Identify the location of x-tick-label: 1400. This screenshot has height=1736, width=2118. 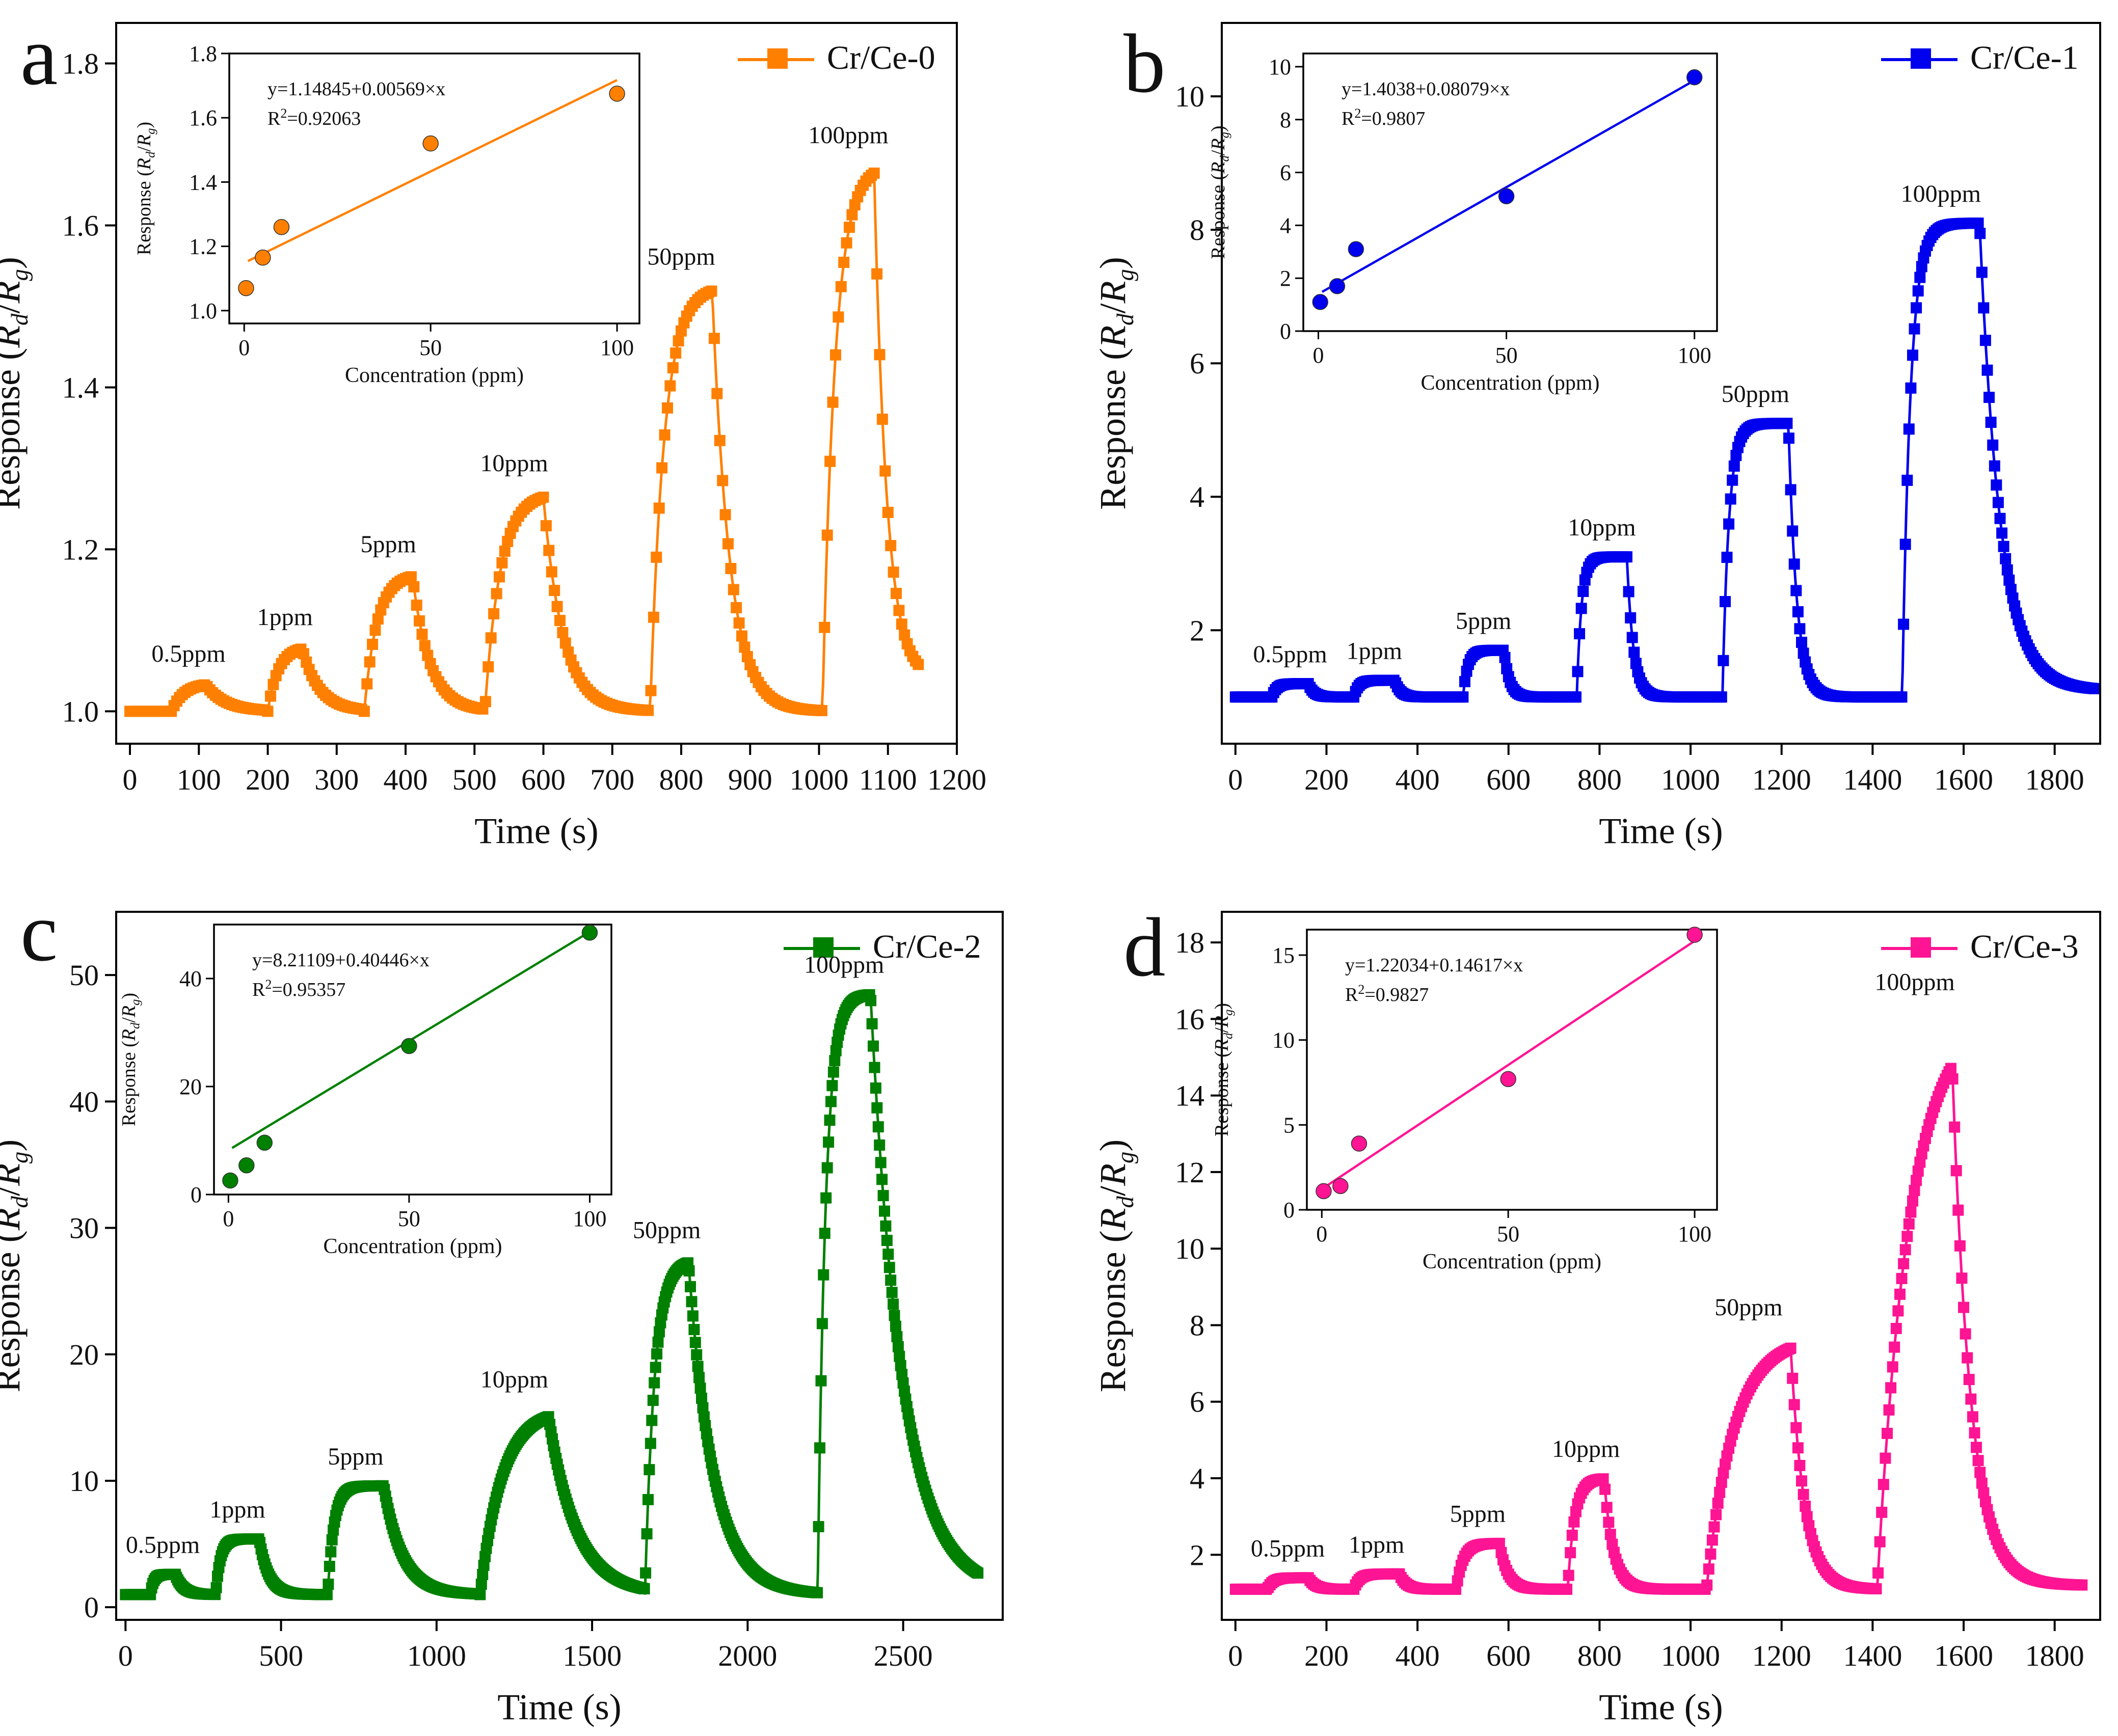
(1873, 779).